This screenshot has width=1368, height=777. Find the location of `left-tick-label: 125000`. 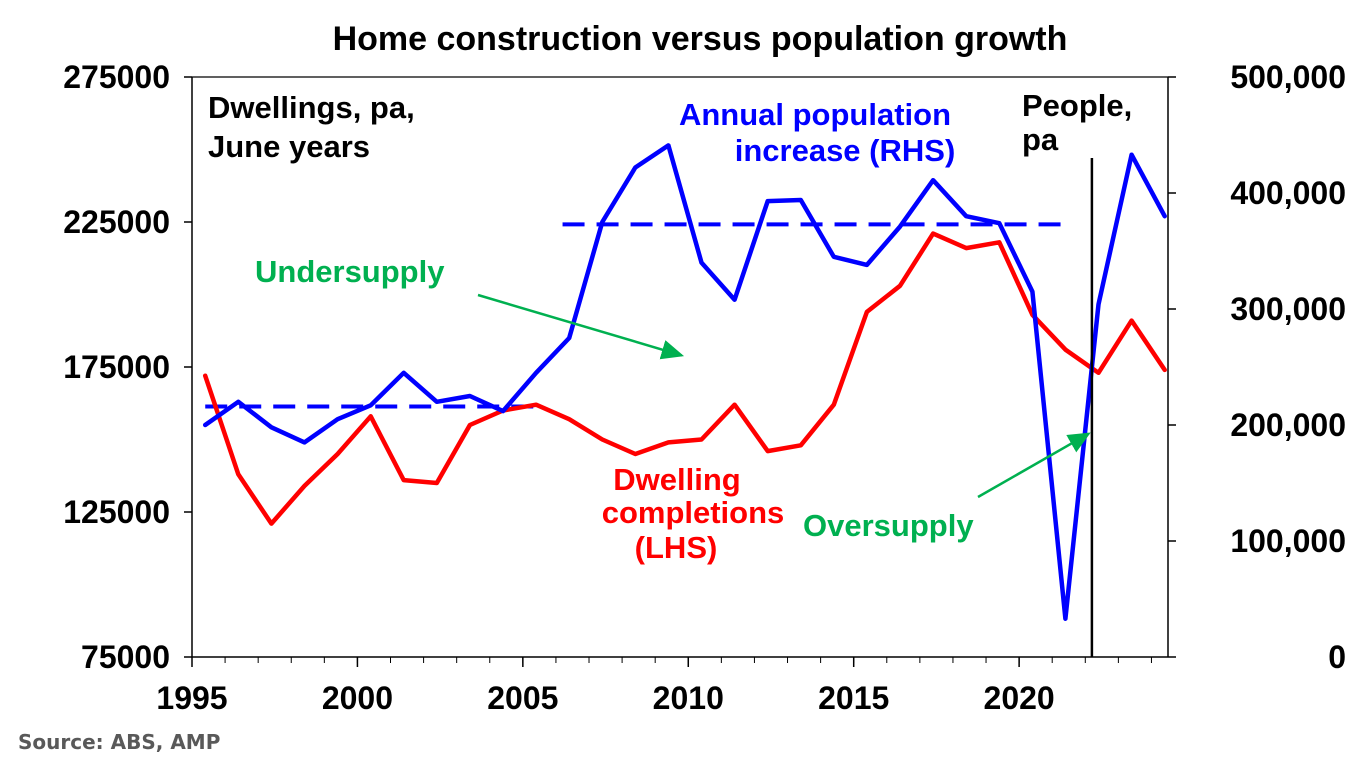

left-tick-label: 125000 is located at coordinates (116, 512).